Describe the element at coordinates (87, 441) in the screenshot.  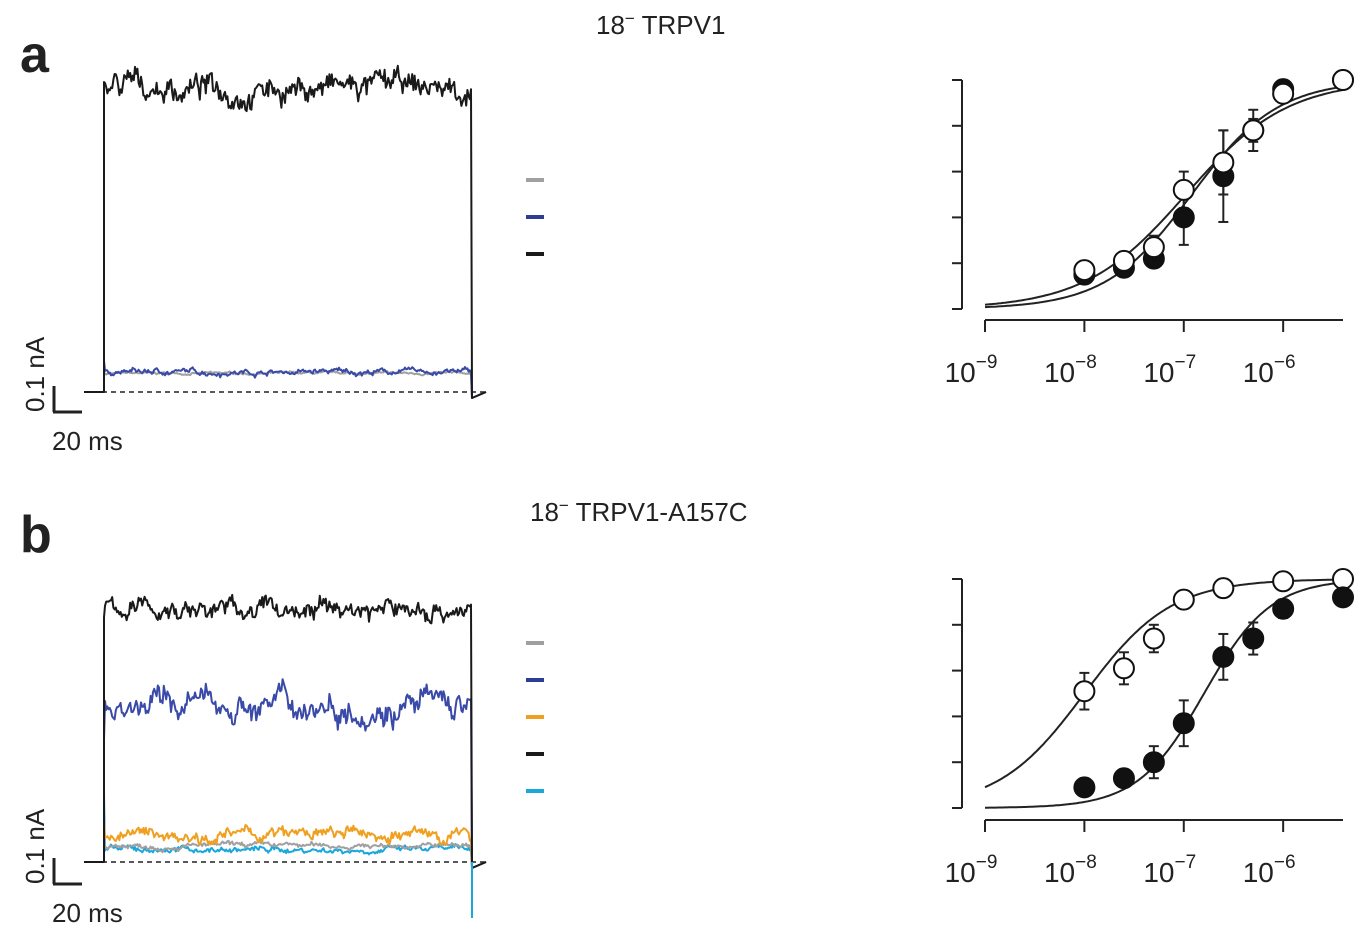
I see `scale-bar-a-x-label: 20 ms` at that location.